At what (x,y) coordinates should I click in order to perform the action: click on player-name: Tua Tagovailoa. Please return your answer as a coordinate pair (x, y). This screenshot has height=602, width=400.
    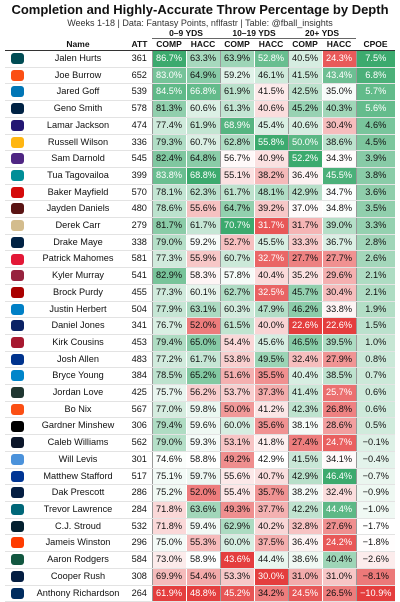
    Looking at the image, I should click on (78, 176).